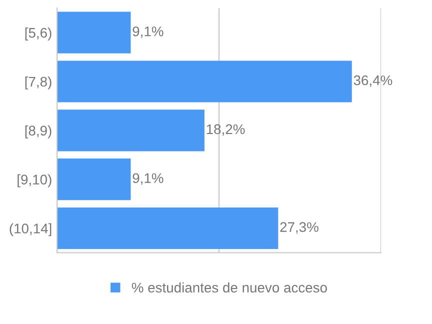 The image size is (432, 324). What do you see at coordinates (229, 287) in the screenshot?
I see `legend-label: % estudiantes de nuevo acceso` at bounding box center [229, 287].